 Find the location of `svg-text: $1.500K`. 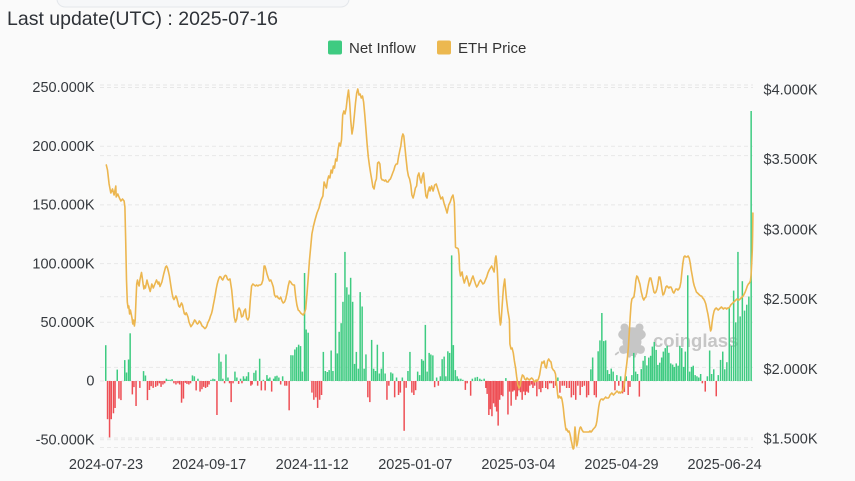

svg-text: $1.500K is located at coordinates (791, 440).